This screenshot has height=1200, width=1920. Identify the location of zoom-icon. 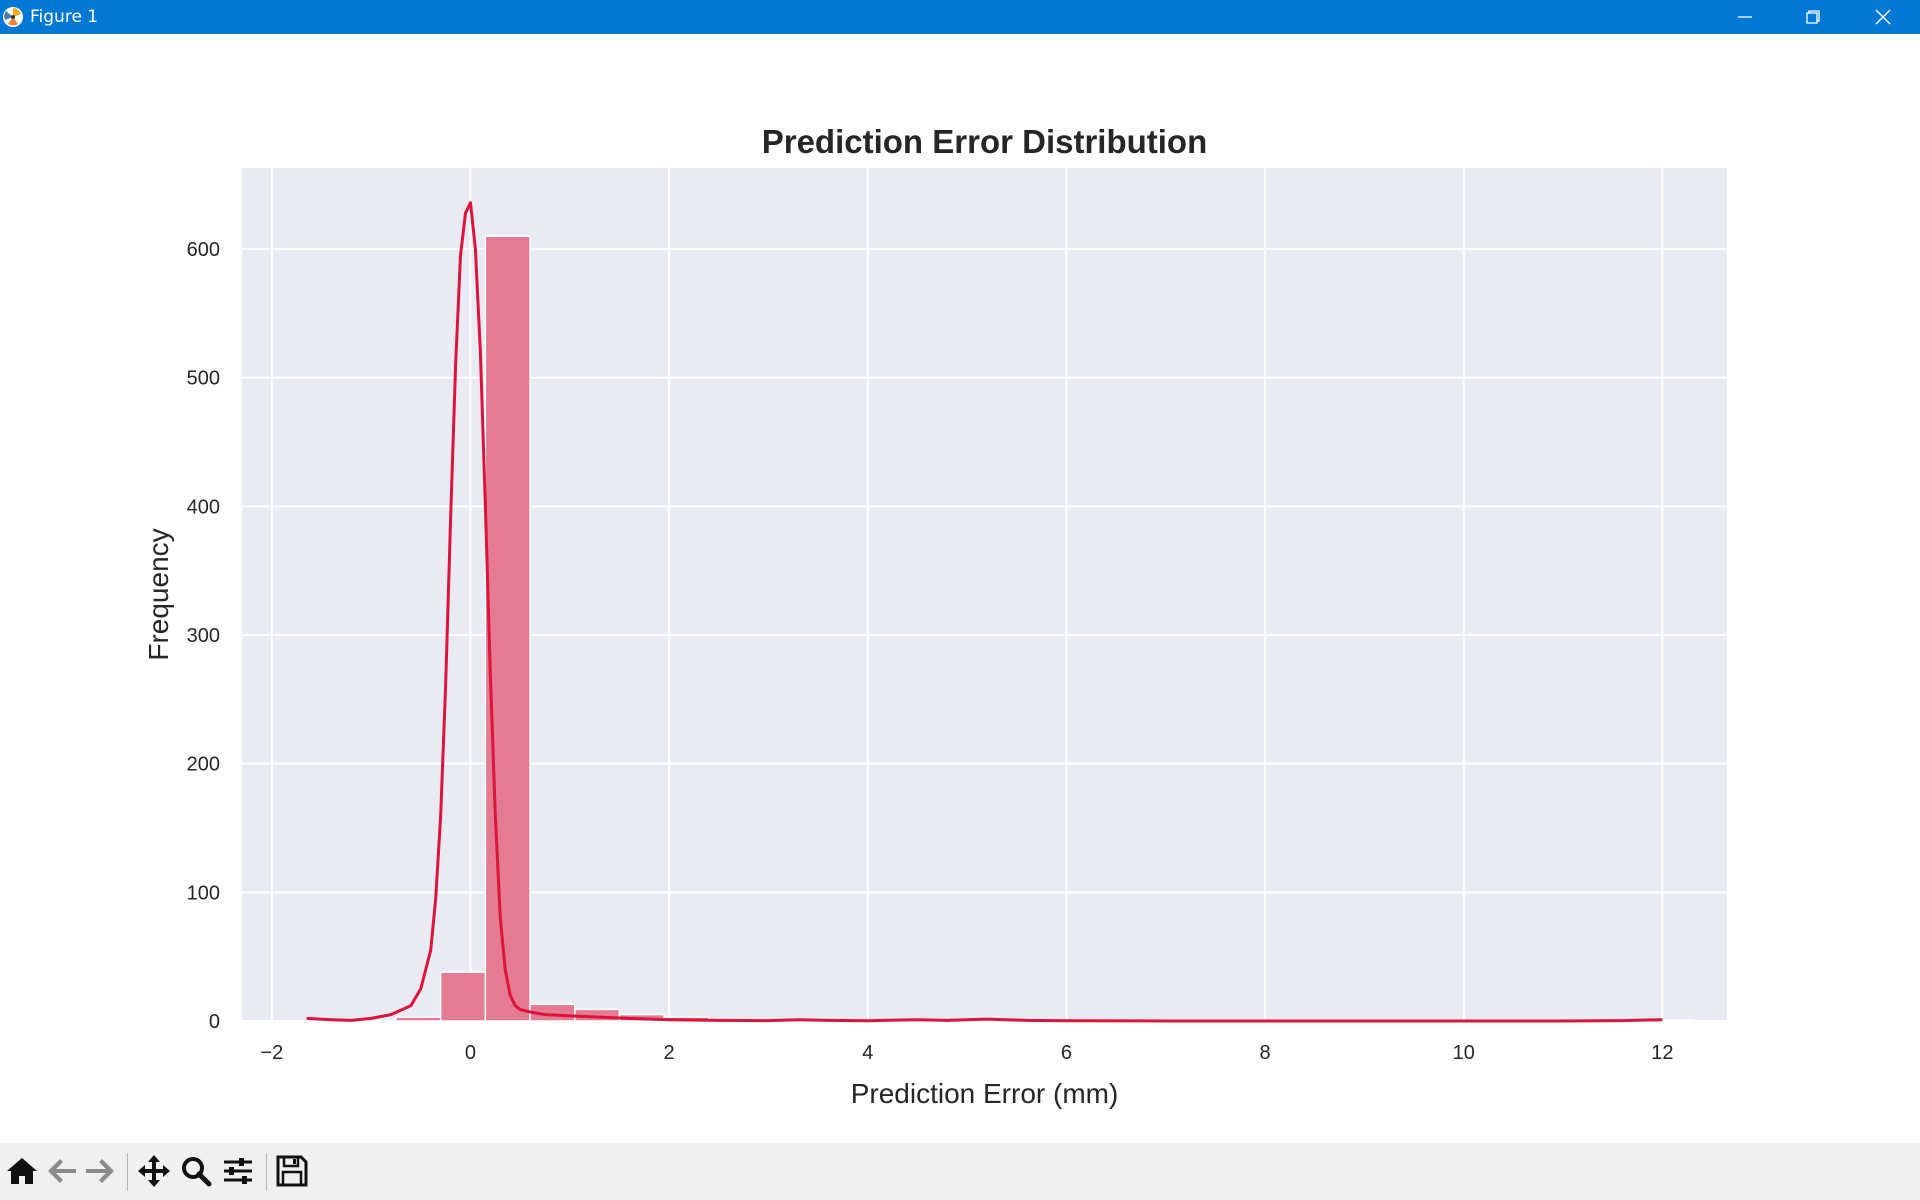
(197, 1172).